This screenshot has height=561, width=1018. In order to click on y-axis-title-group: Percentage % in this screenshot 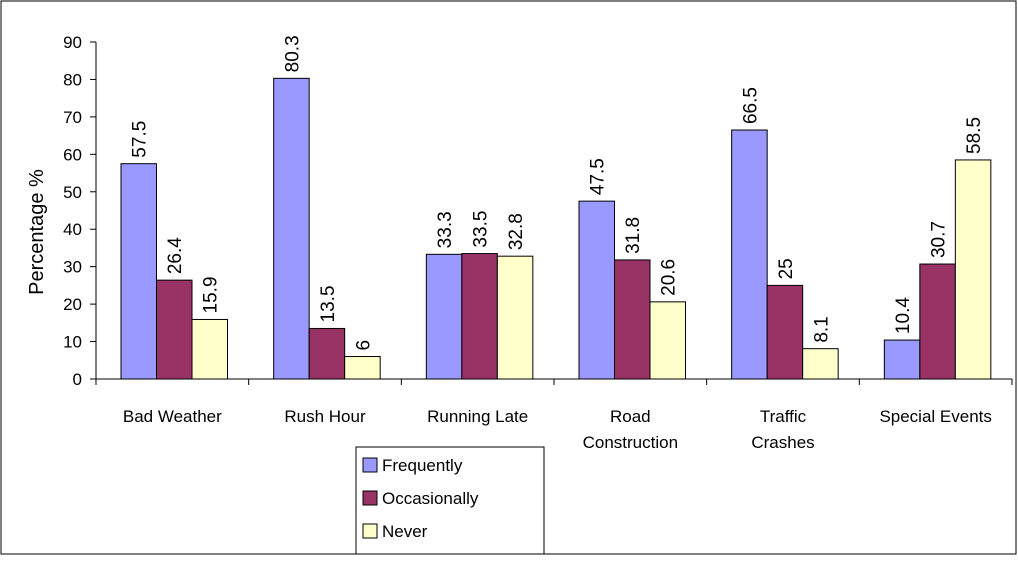, I will do `click(37, 232)`.